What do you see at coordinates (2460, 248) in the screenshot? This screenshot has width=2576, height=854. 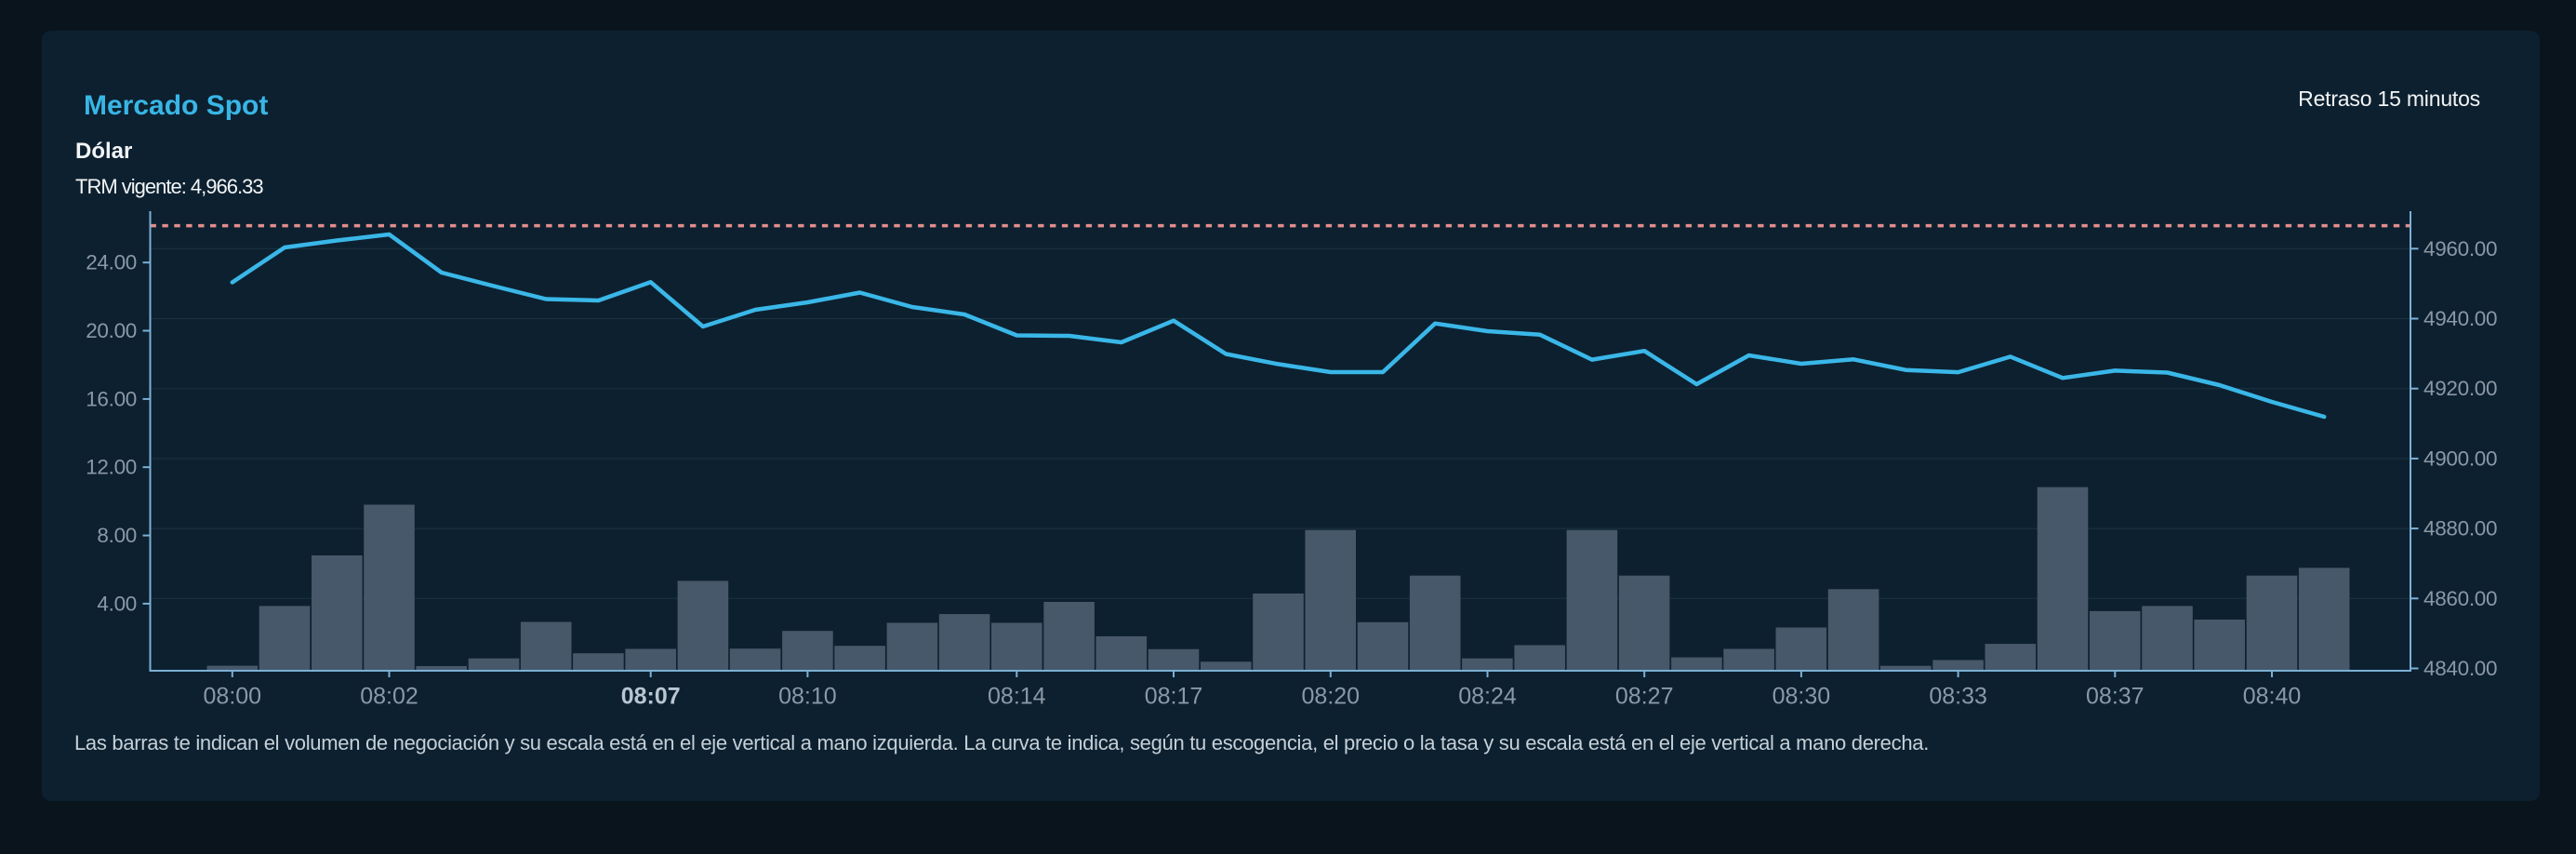 I see `svg-text: 4960.00` at bounding box center [2460, 248].